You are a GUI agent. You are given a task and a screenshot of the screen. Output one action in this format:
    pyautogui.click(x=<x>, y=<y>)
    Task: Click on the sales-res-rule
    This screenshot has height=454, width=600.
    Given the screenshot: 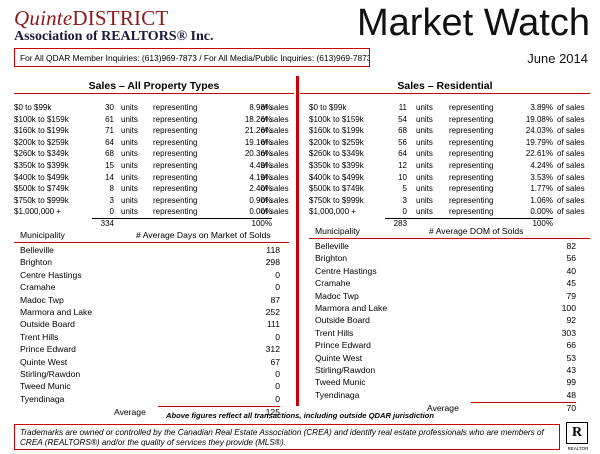 What is the action you would take?
    pyautogui.click(x=445, y=93)
    